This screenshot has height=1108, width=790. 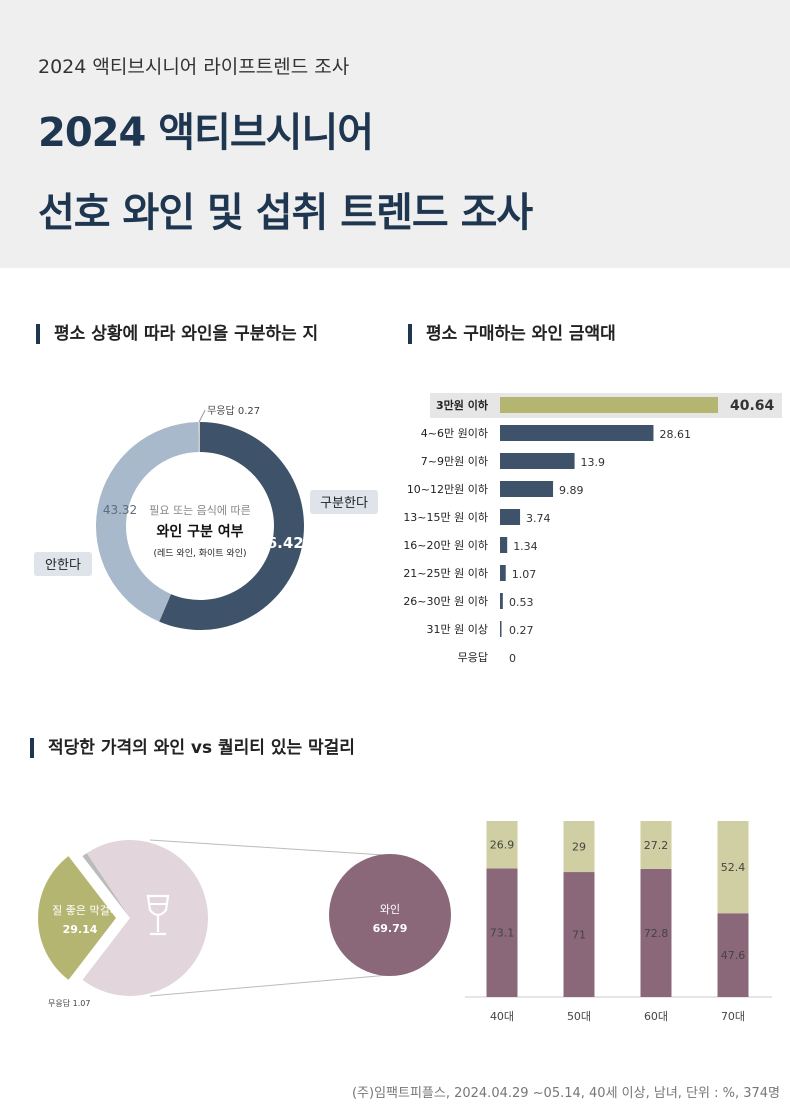 What do you see at coordinates (512, 658) in the screenshot?
I see `bar-value-label-9: 0` at bounding box center [512, 658].